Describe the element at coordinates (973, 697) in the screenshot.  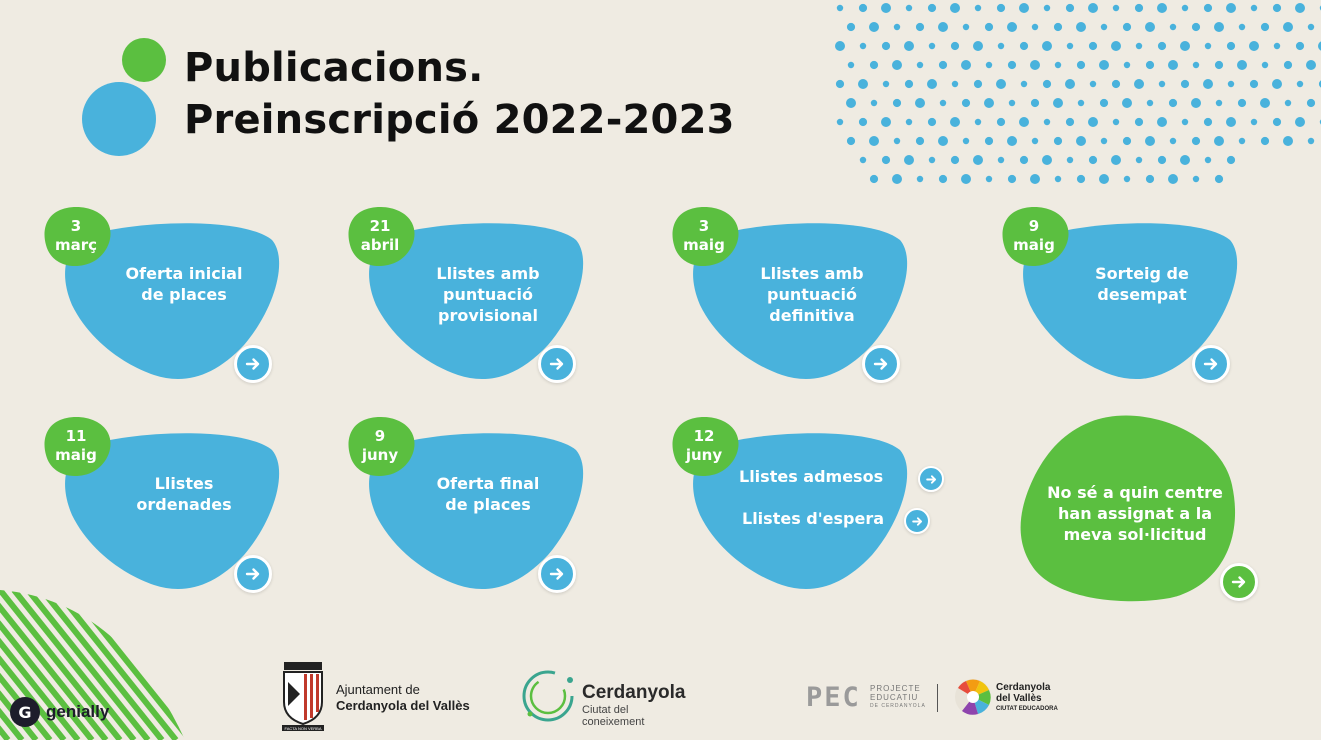
I see `ciutat-educadora-icon` at that location.